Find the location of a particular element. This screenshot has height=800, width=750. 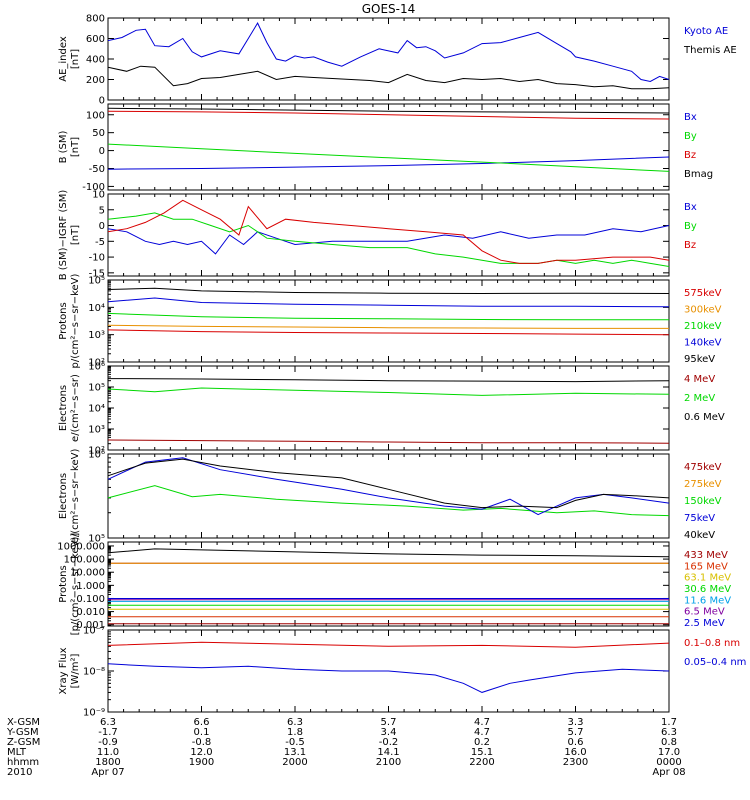

legend-label: 4 MeV is located at coordinates (699, 379).